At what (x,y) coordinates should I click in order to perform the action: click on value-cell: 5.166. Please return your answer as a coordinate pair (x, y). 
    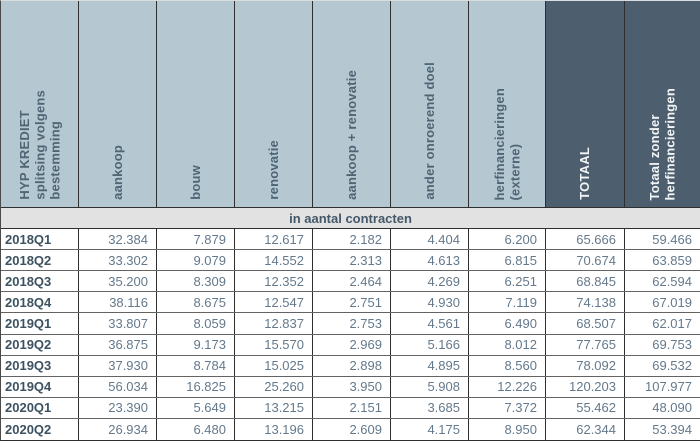
    Looking at the image, I should click on (430, 344).